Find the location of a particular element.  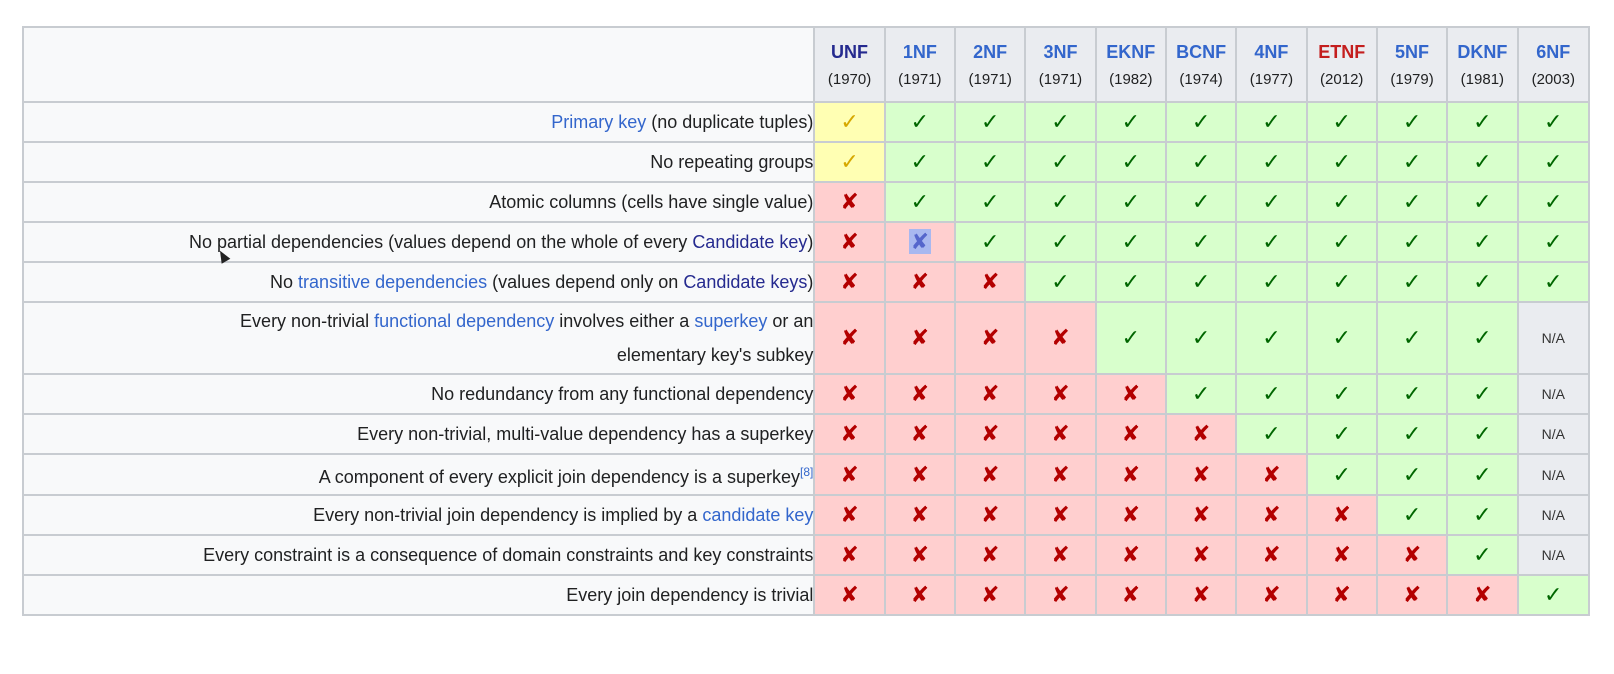

normal-form-link: 2NF is located at coordinates (990, 52).